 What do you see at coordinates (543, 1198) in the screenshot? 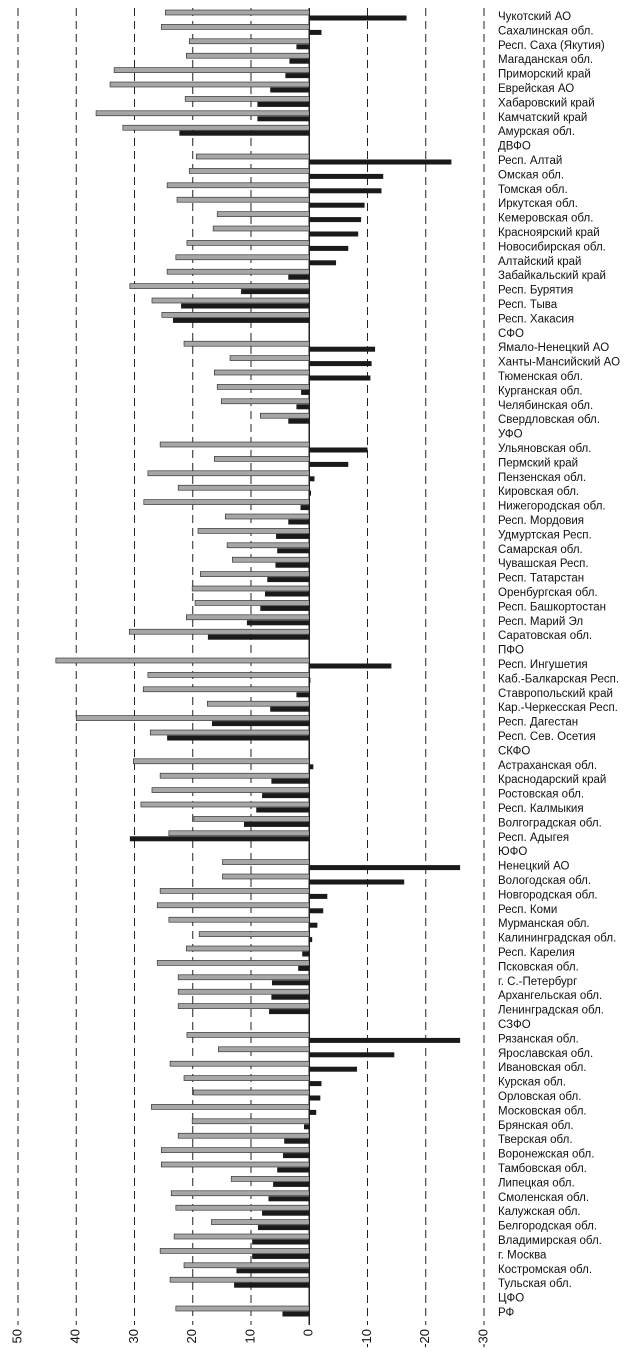
I see `category-label: Смоленская обл.` at bounding box center [543, 1198].